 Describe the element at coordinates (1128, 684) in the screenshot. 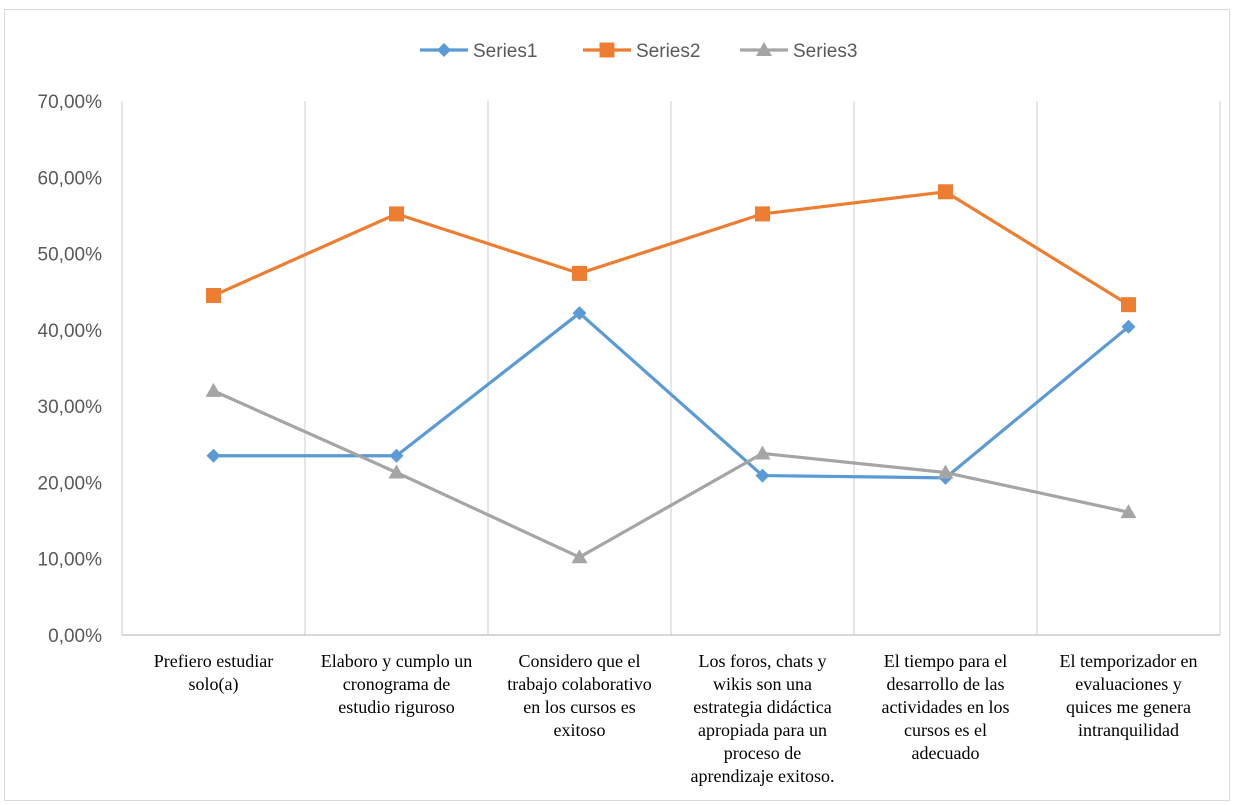

I see `x-tick-label-line: evaluaciones y` at that location.